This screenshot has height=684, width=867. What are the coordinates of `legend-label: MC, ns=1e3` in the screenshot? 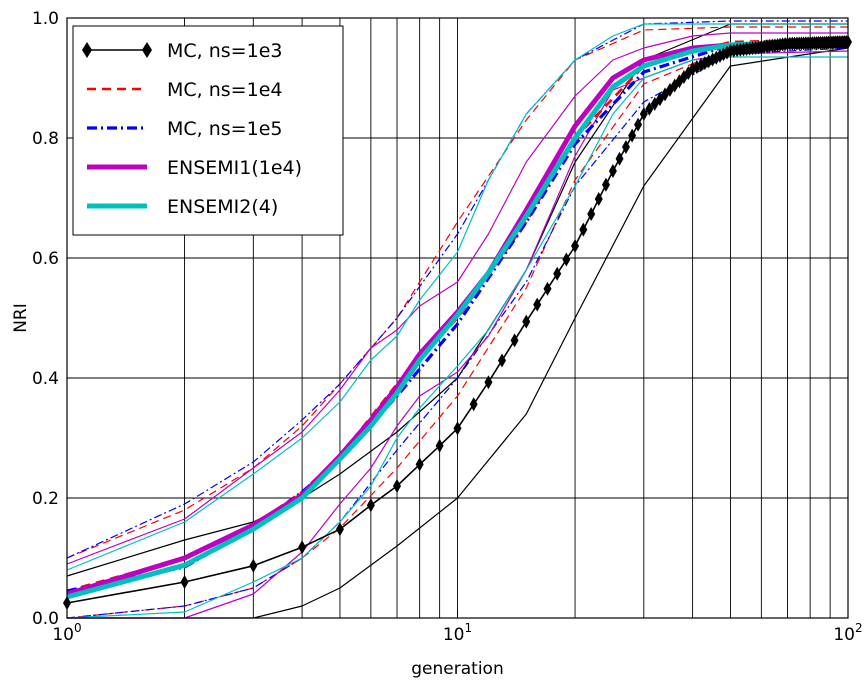 It's located at (224, 51).